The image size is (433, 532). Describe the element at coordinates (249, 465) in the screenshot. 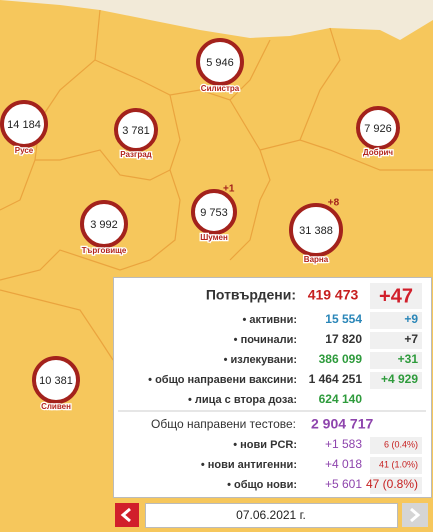

I see `test-label: • нови антигенни:` at that location.